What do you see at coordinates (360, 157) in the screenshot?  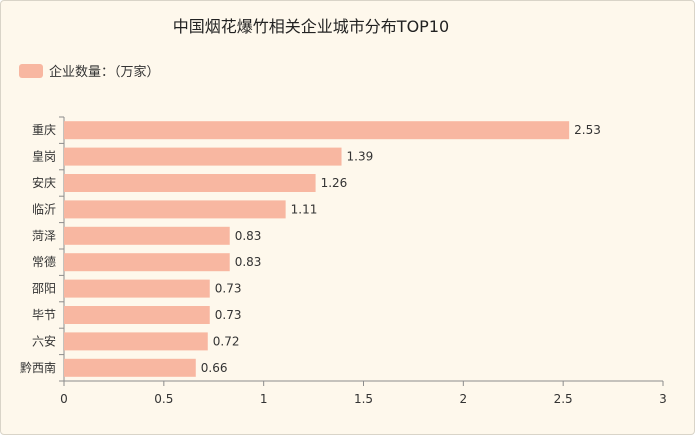 I see `data-label: 1.39` at bounding box center [360, 157].